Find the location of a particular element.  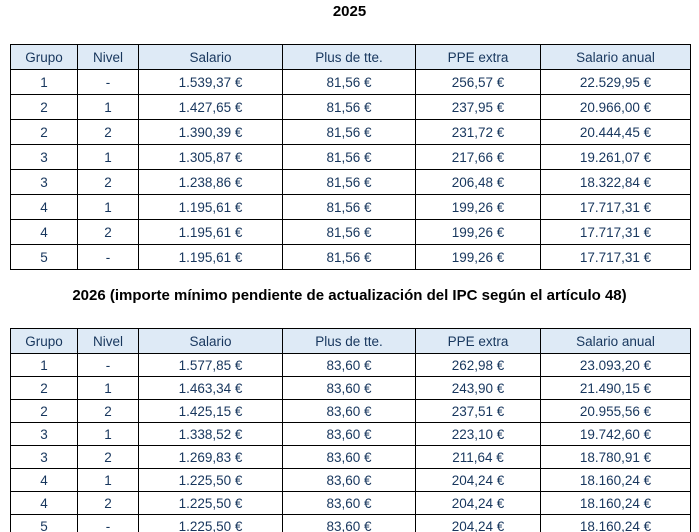

table-cell: 1.539,37 € is located at coordinates (210, 82).